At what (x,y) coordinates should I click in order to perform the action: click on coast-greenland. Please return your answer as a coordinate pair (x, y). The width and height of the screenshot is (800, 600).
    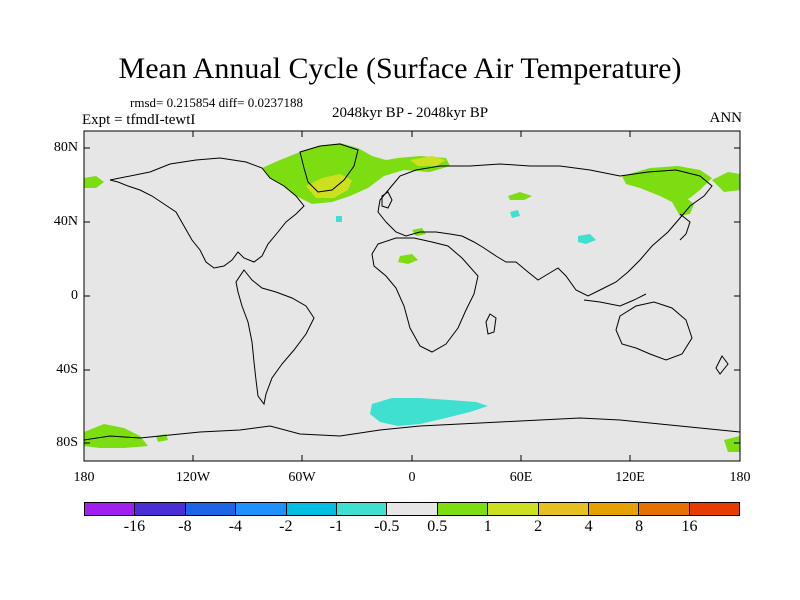
    Looking at the image, I should click on (329, 168).